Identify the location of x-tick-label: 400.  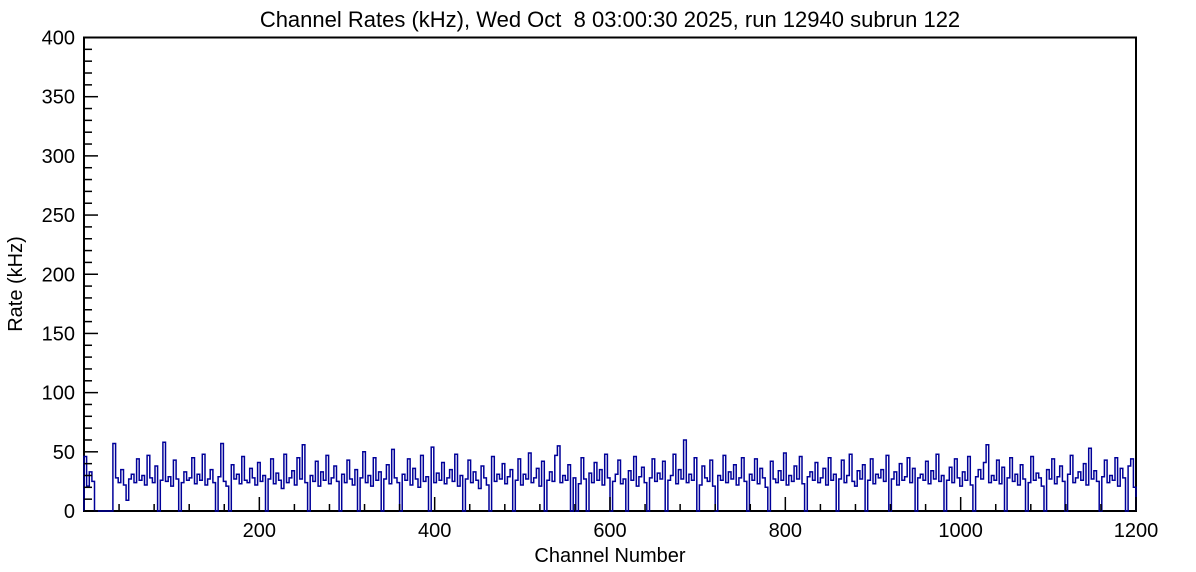
(434, 531).